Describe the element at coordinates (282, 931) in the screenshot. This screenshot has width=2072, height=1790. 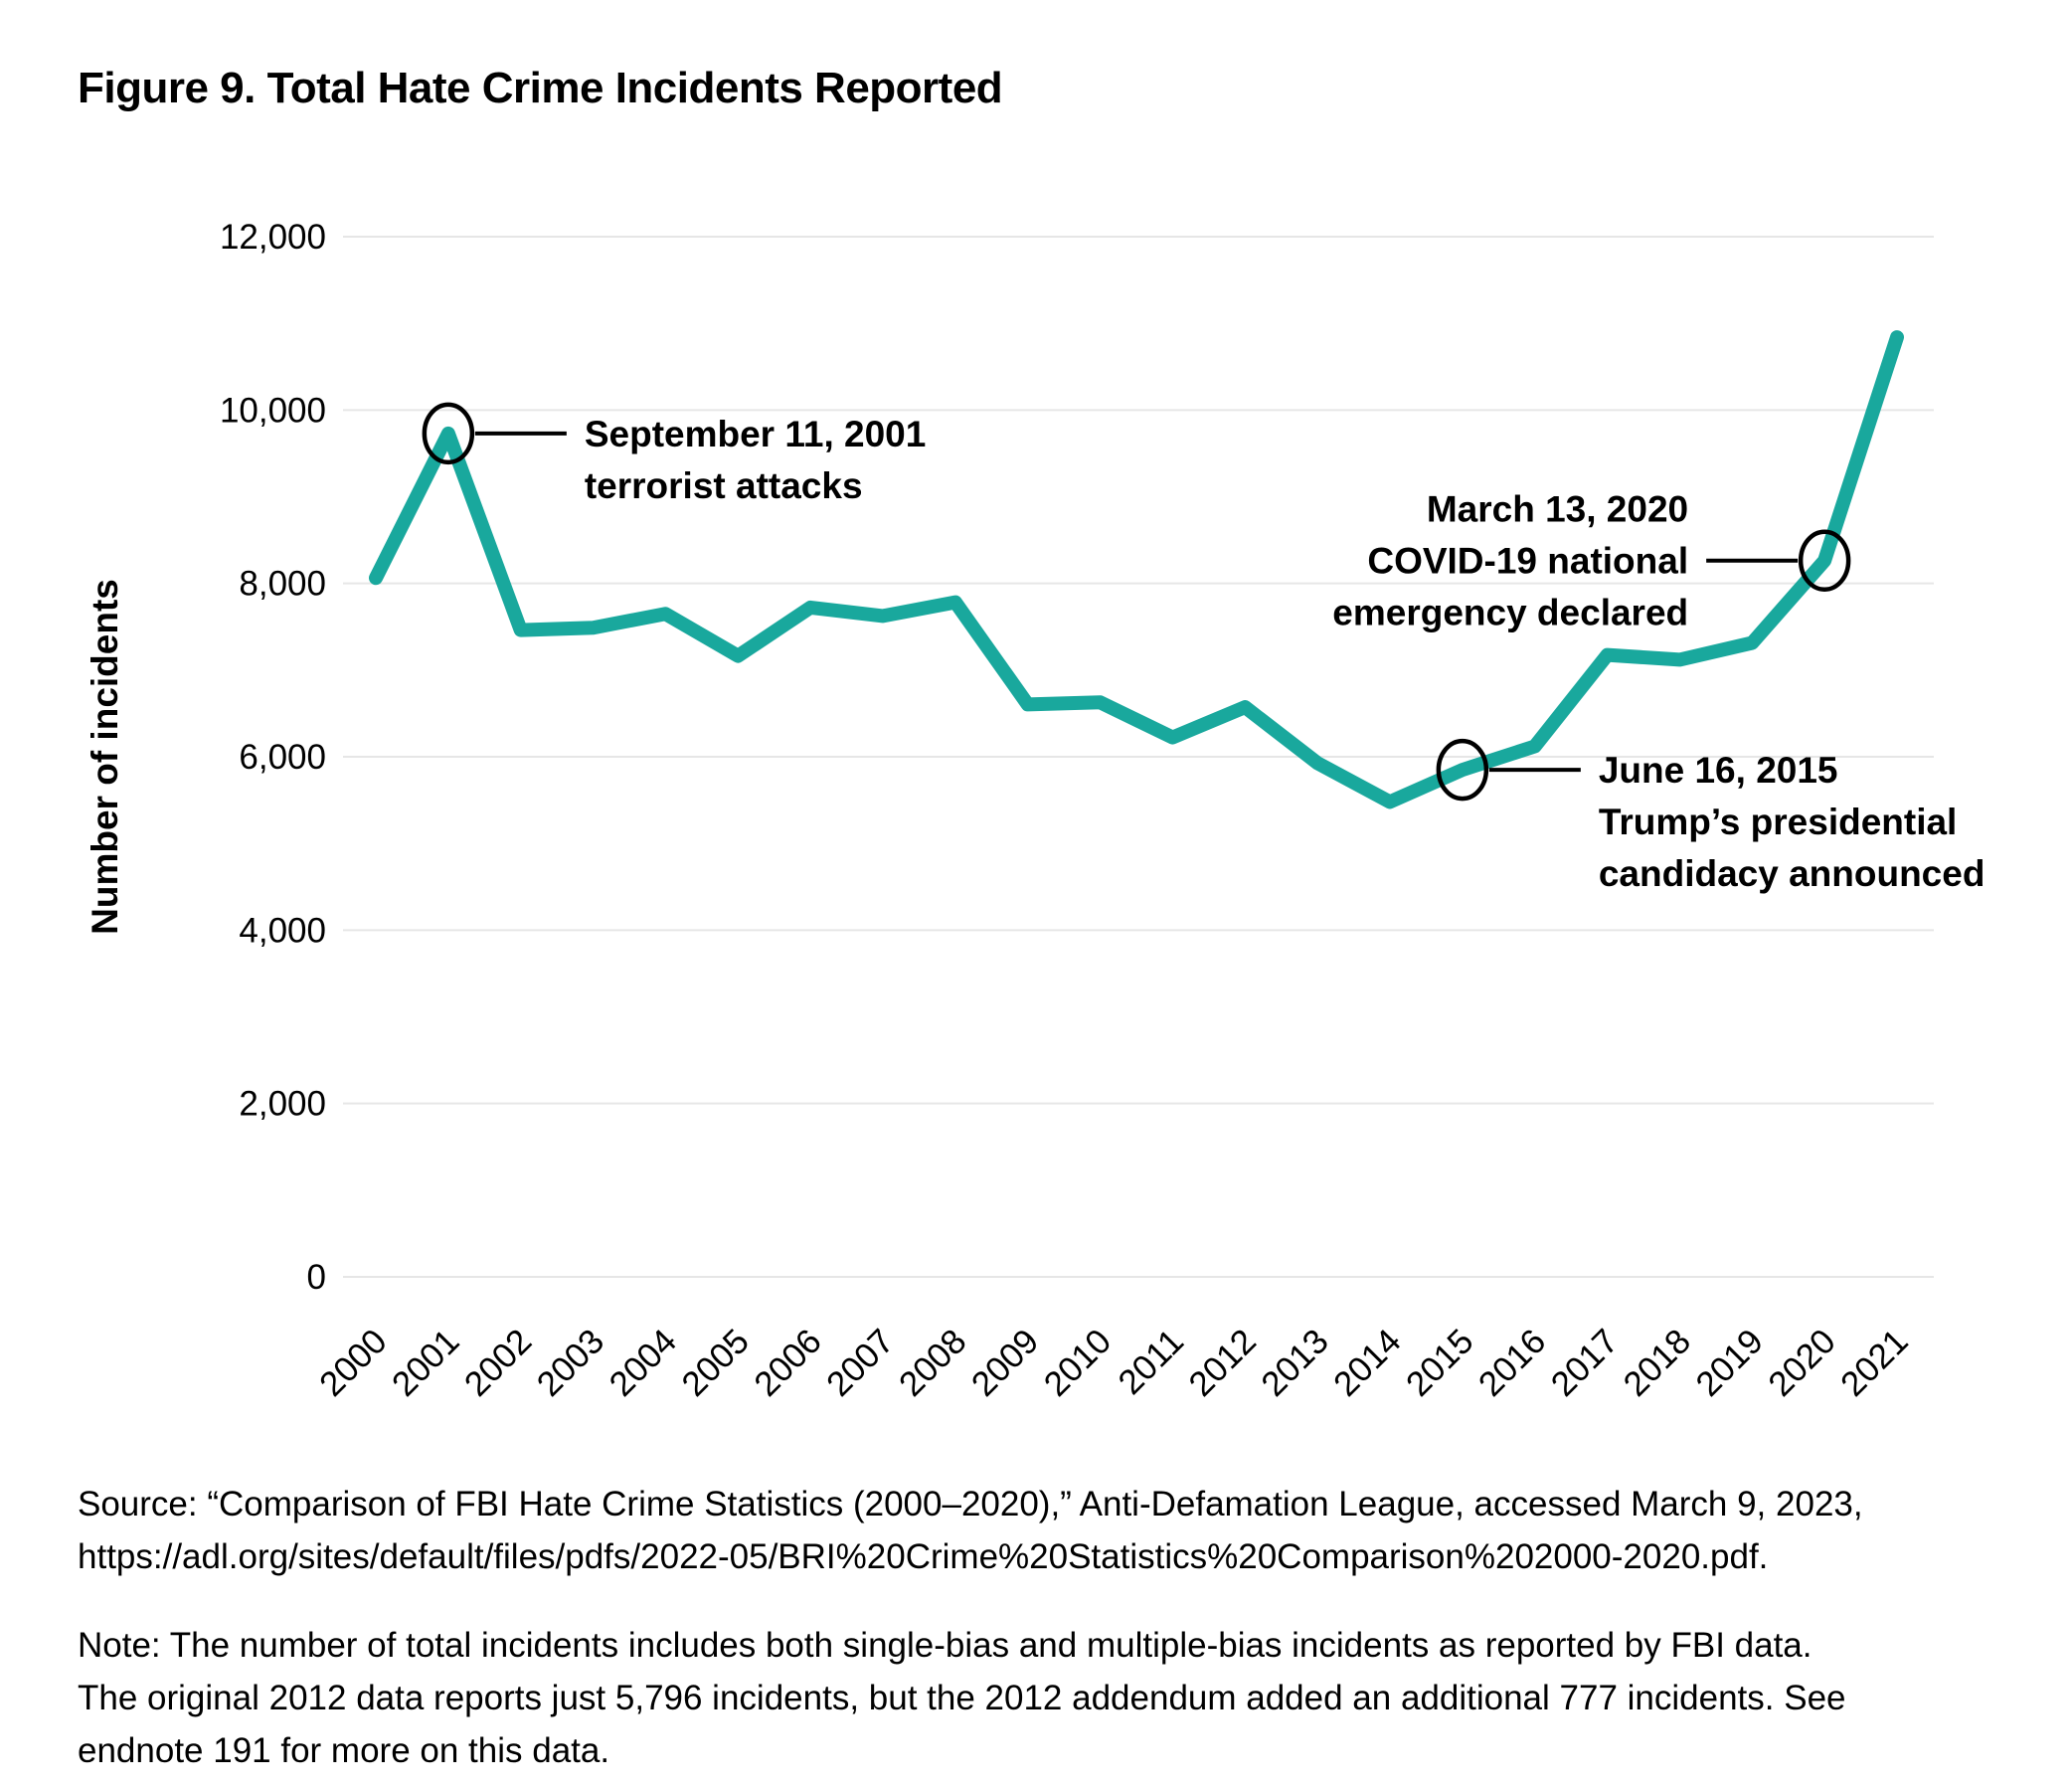
I see `y-axis-tick-label: 4,000` at that location.